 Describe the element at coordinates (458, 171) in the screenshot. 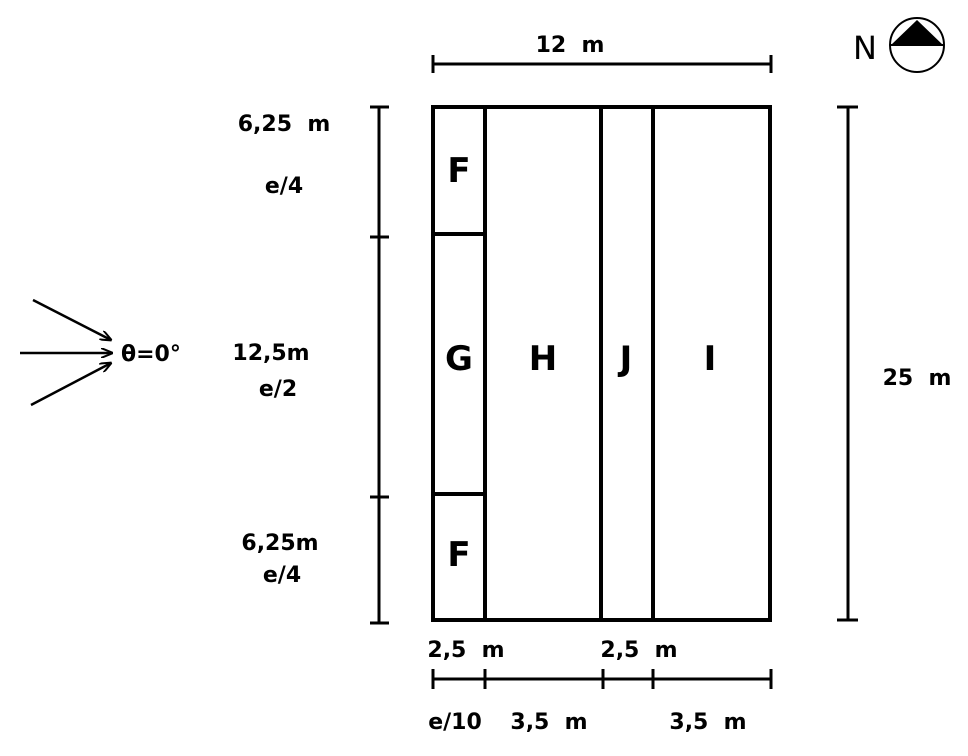

I see `zone-f-top: F` at that location.